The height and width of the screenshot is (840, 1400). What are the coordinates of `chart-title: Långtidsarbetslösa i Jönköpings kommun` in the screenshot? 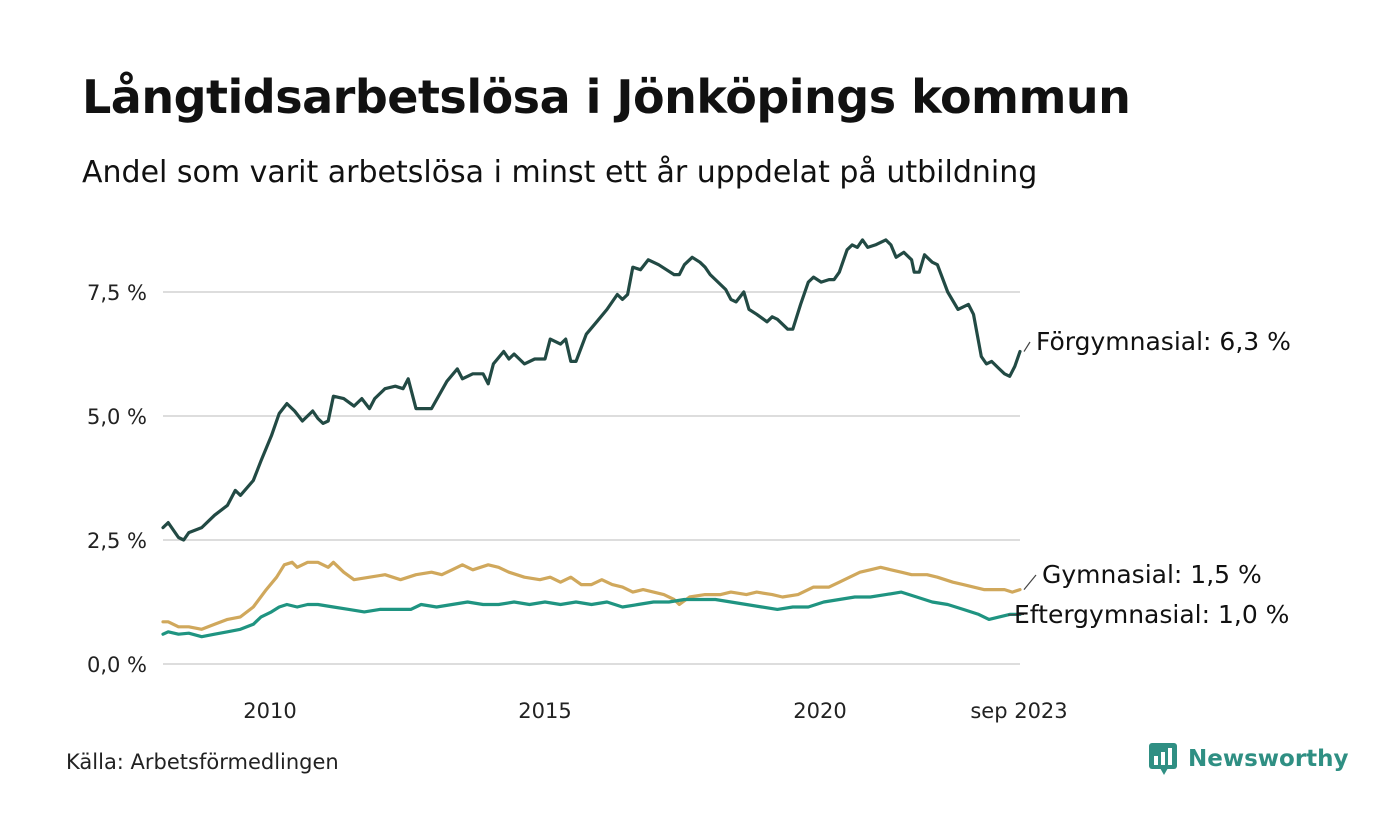 It's located at (606, 97).